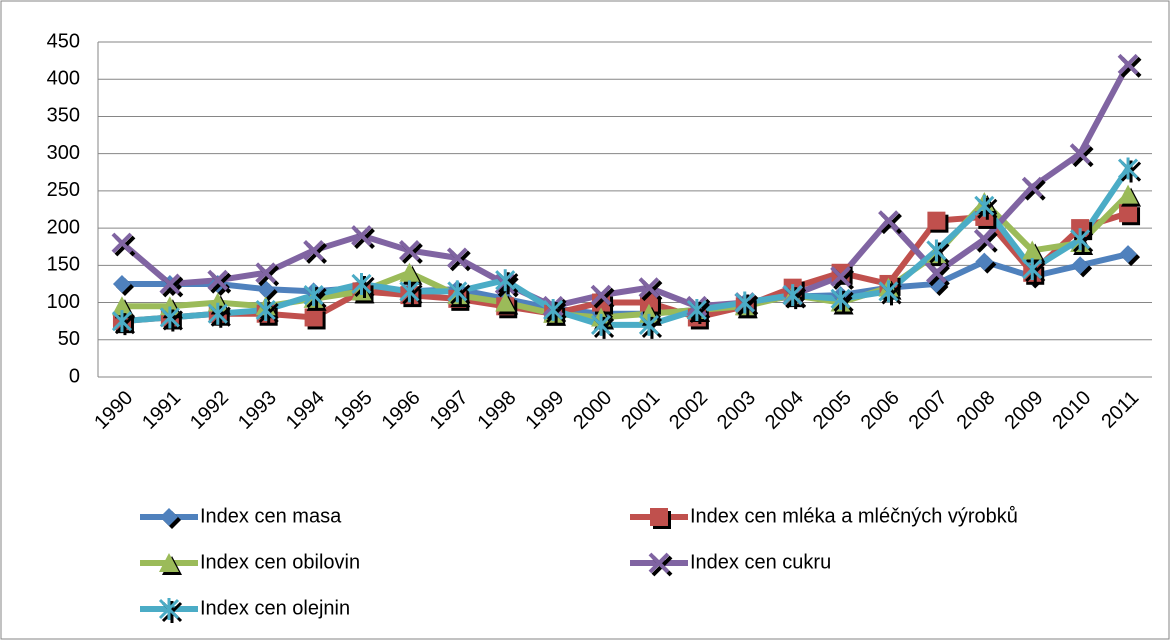 The width and height of the screenshot is (1171, 641). I want to click on y-tick-label: 300, so click(63, 153).